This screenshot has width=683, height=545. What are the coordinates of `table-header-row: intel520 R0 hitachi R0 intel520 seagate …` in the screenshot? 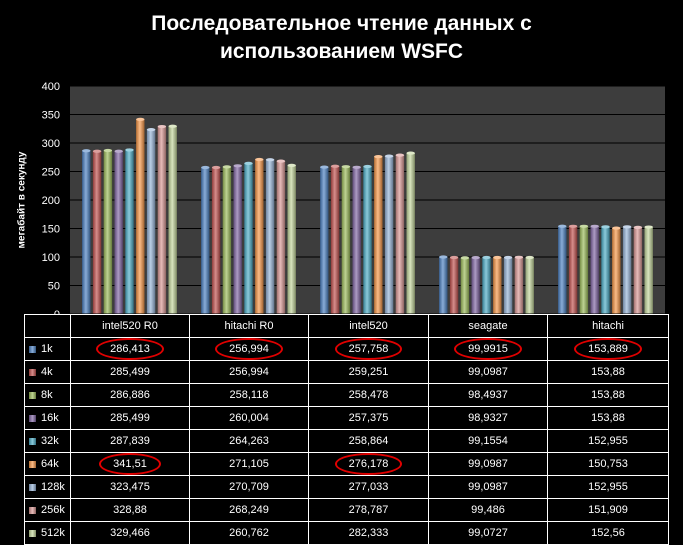 It's located at (346, 326).